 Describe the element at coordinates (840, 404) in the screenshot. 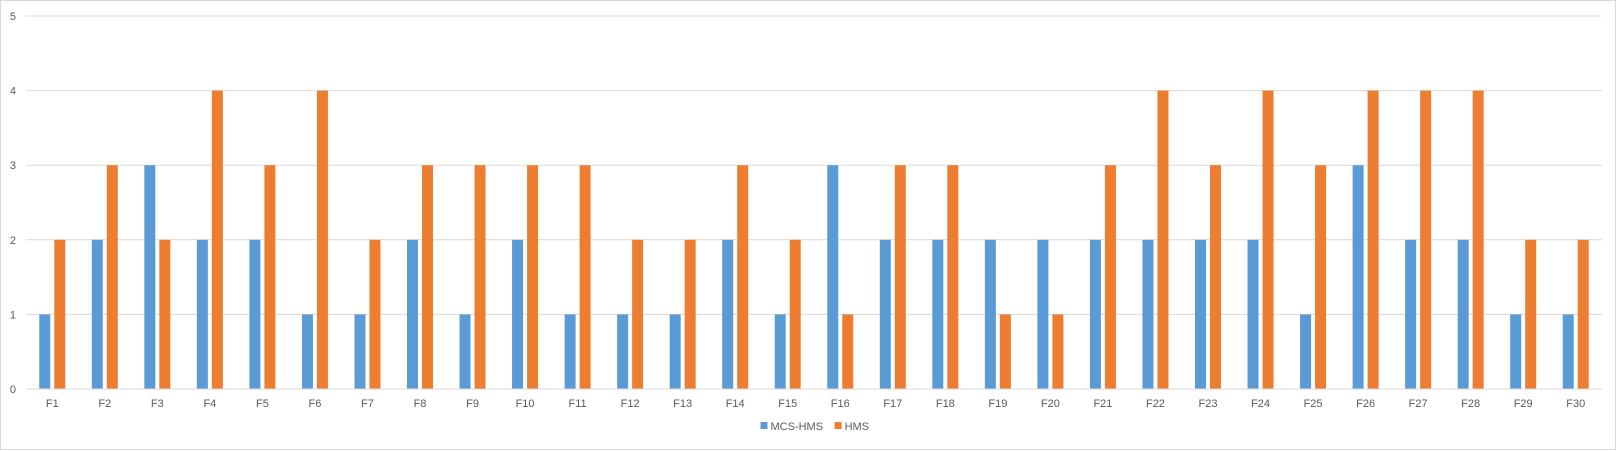

I see `x-tick-label: F16` at that location.